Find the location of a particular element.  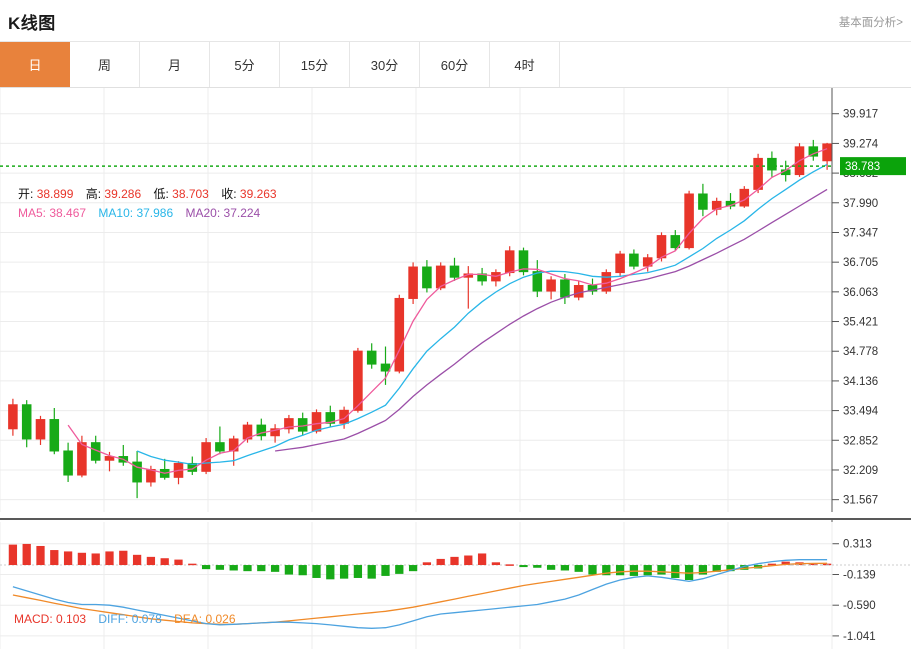

price-axis-tick: 32.209 is located at coordinates (860, 471).